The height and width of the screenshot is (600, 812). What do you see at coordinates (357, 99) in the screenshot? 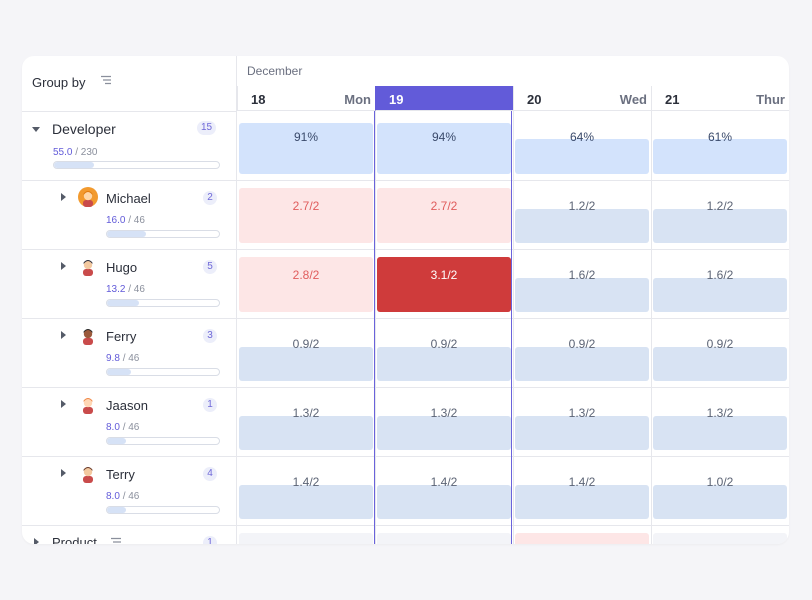
I see `day-of-week: Mon` at bounding box center [357, 99].